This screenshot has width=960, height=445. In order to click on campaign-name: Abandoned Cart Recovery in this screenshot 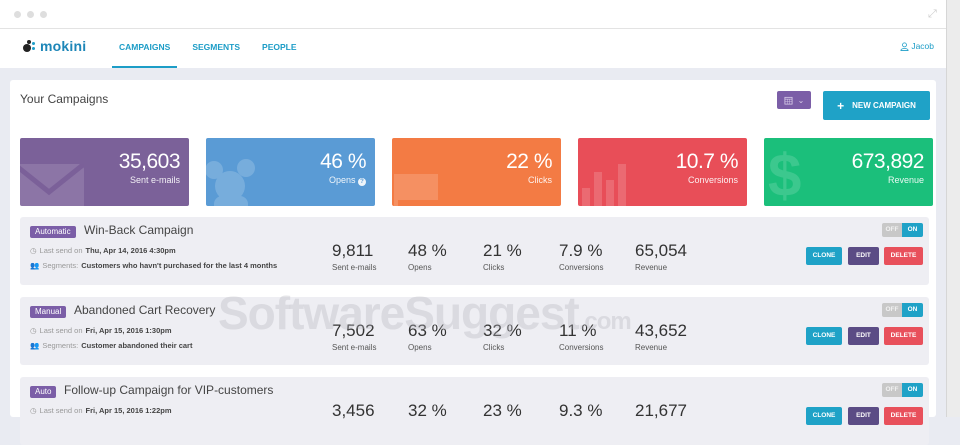, I will do `click(145, 310)`.